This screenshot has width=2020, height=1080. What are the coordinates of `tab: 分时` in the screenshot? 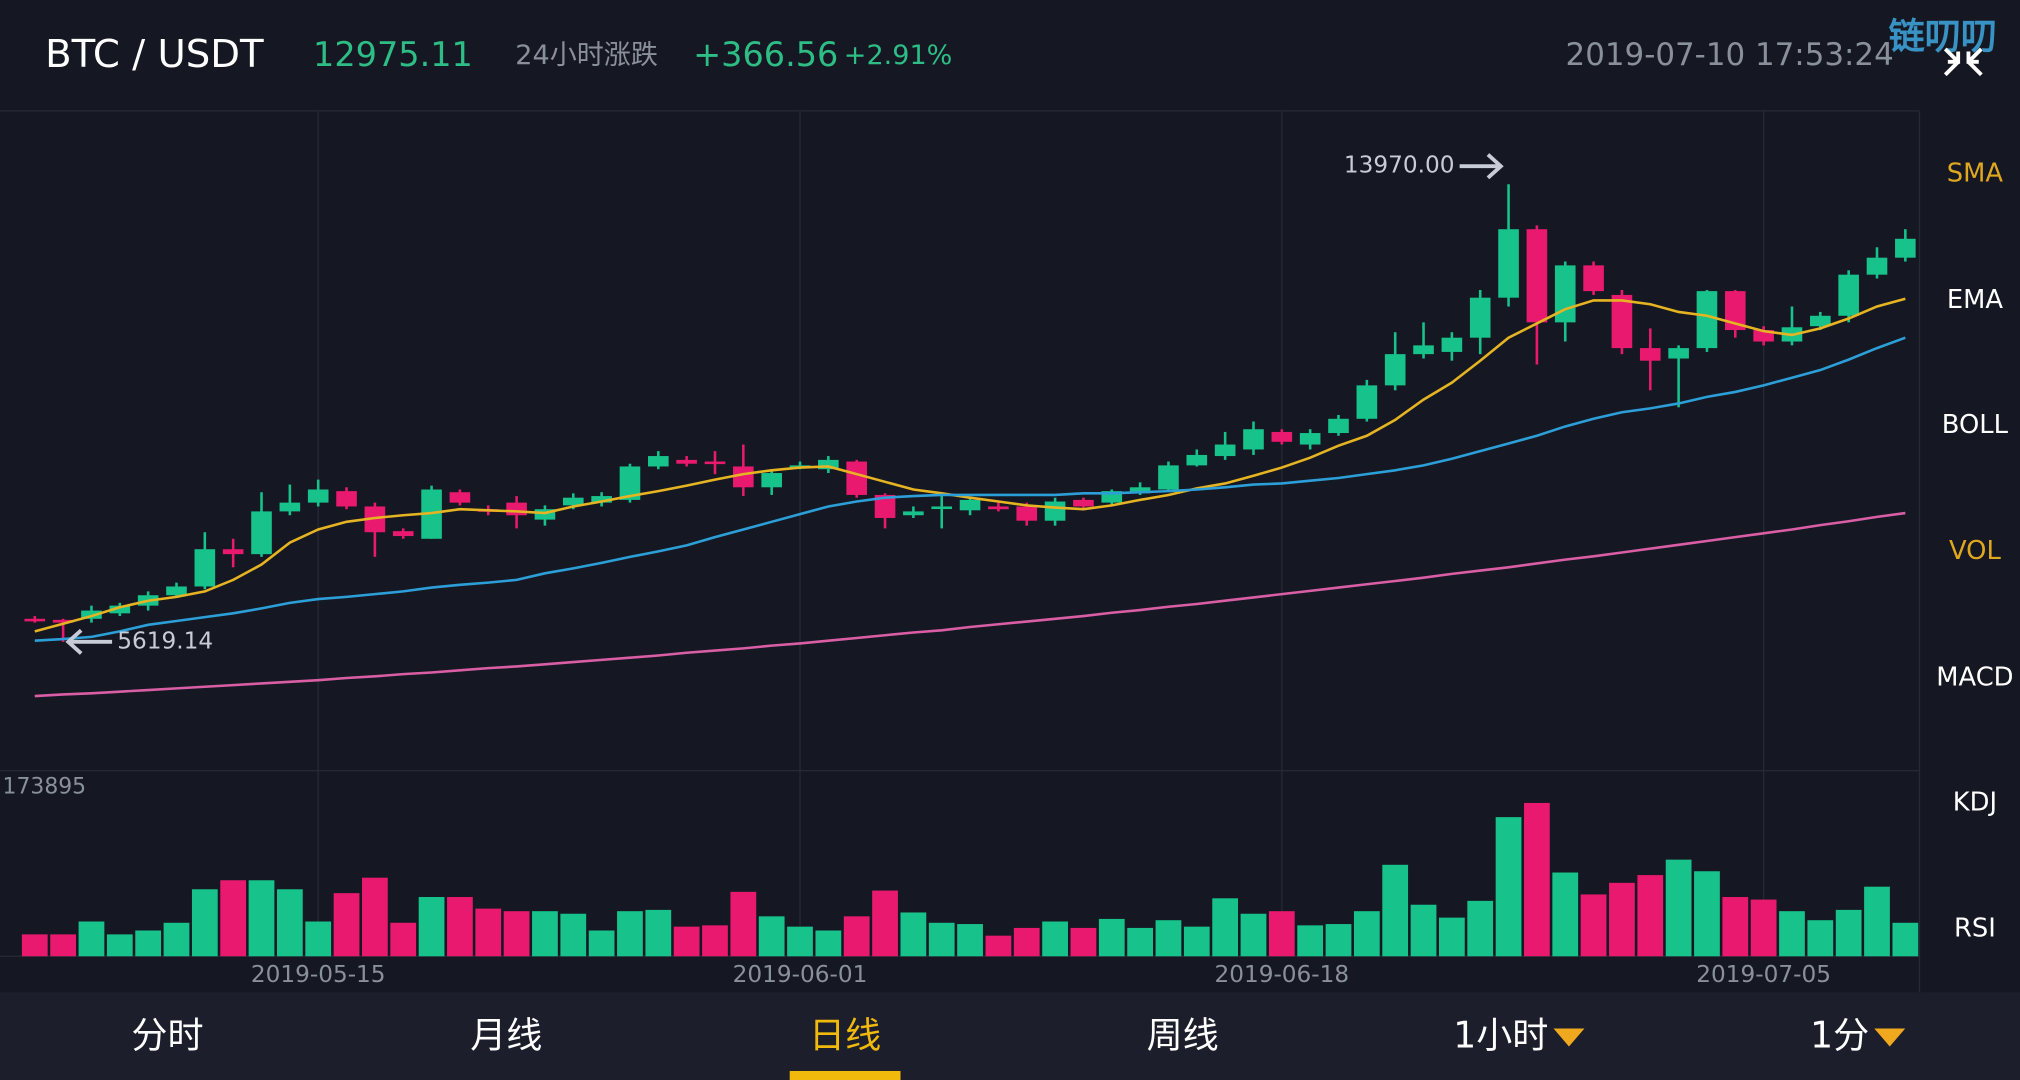 It's located at (167, 1035).